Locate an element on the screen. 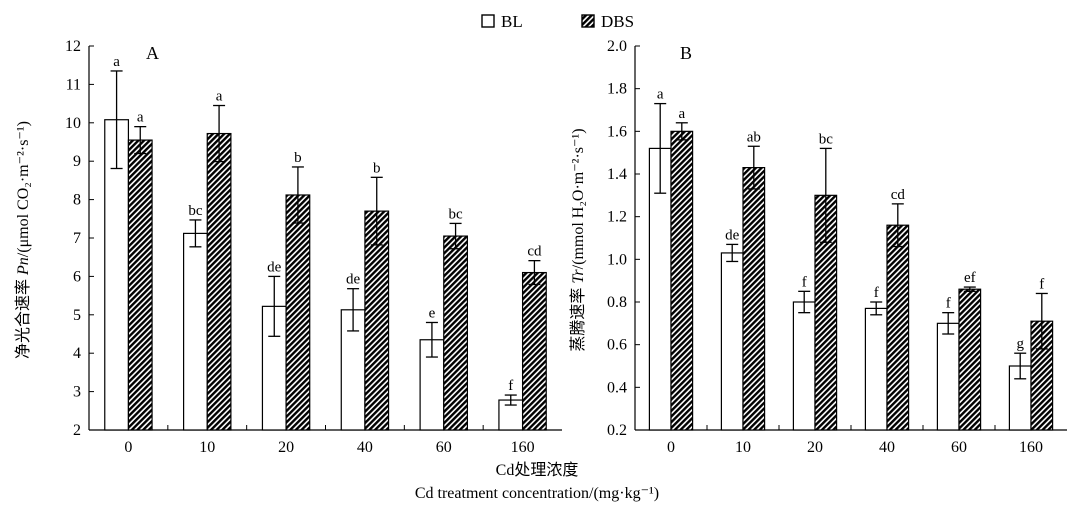 The height and width of the screenshot is (509, 1074). y-axis-title-b-unit: /(mmol H₂O·m⁻²·s⁻¹) is located at coordinates (578, 198).